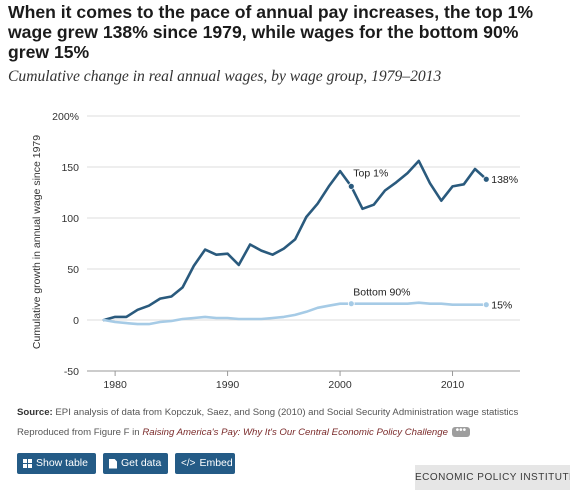 The image size is (570, 490). What do you see at coordinates (370, 173) in the screenshot?
I see `series-label: Top 1%` at bounding box center [370, 173].